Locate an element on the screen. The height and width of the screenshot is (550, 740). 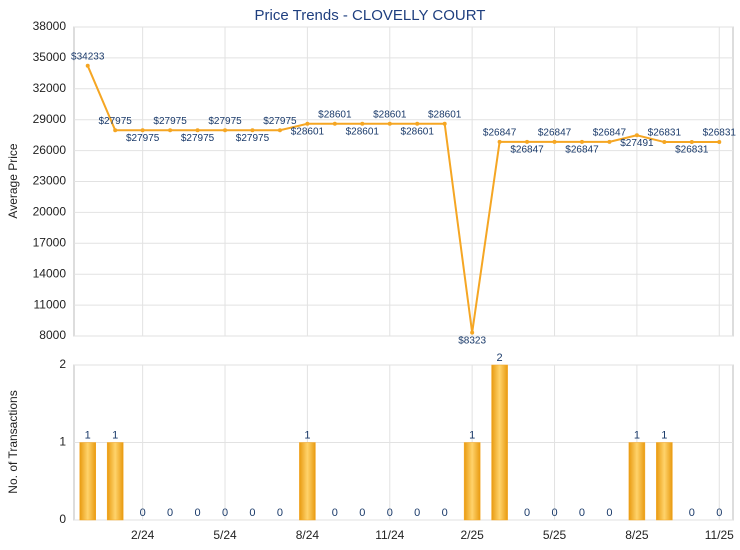
y-tick-label: 14000 is located at coordinates (50, 273).